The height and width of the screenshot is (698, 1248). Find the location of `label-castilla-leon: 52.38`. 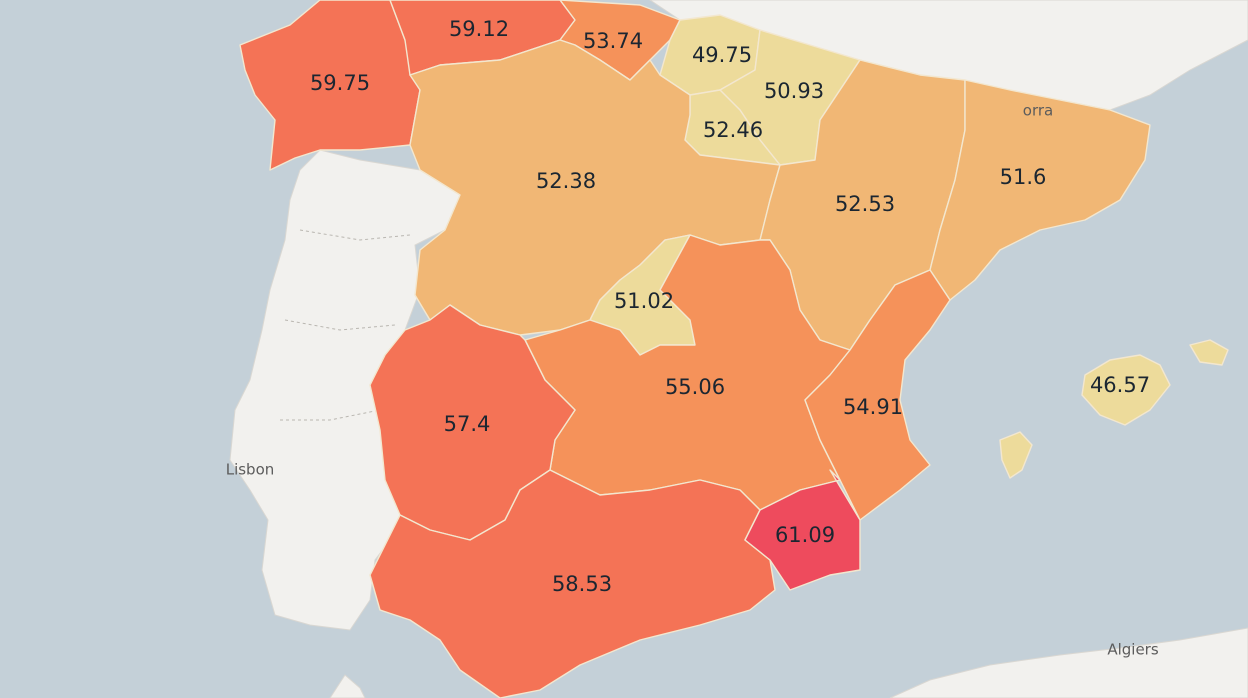

label-castilla-leon: 52.38 is located at coordinates (566, 181).